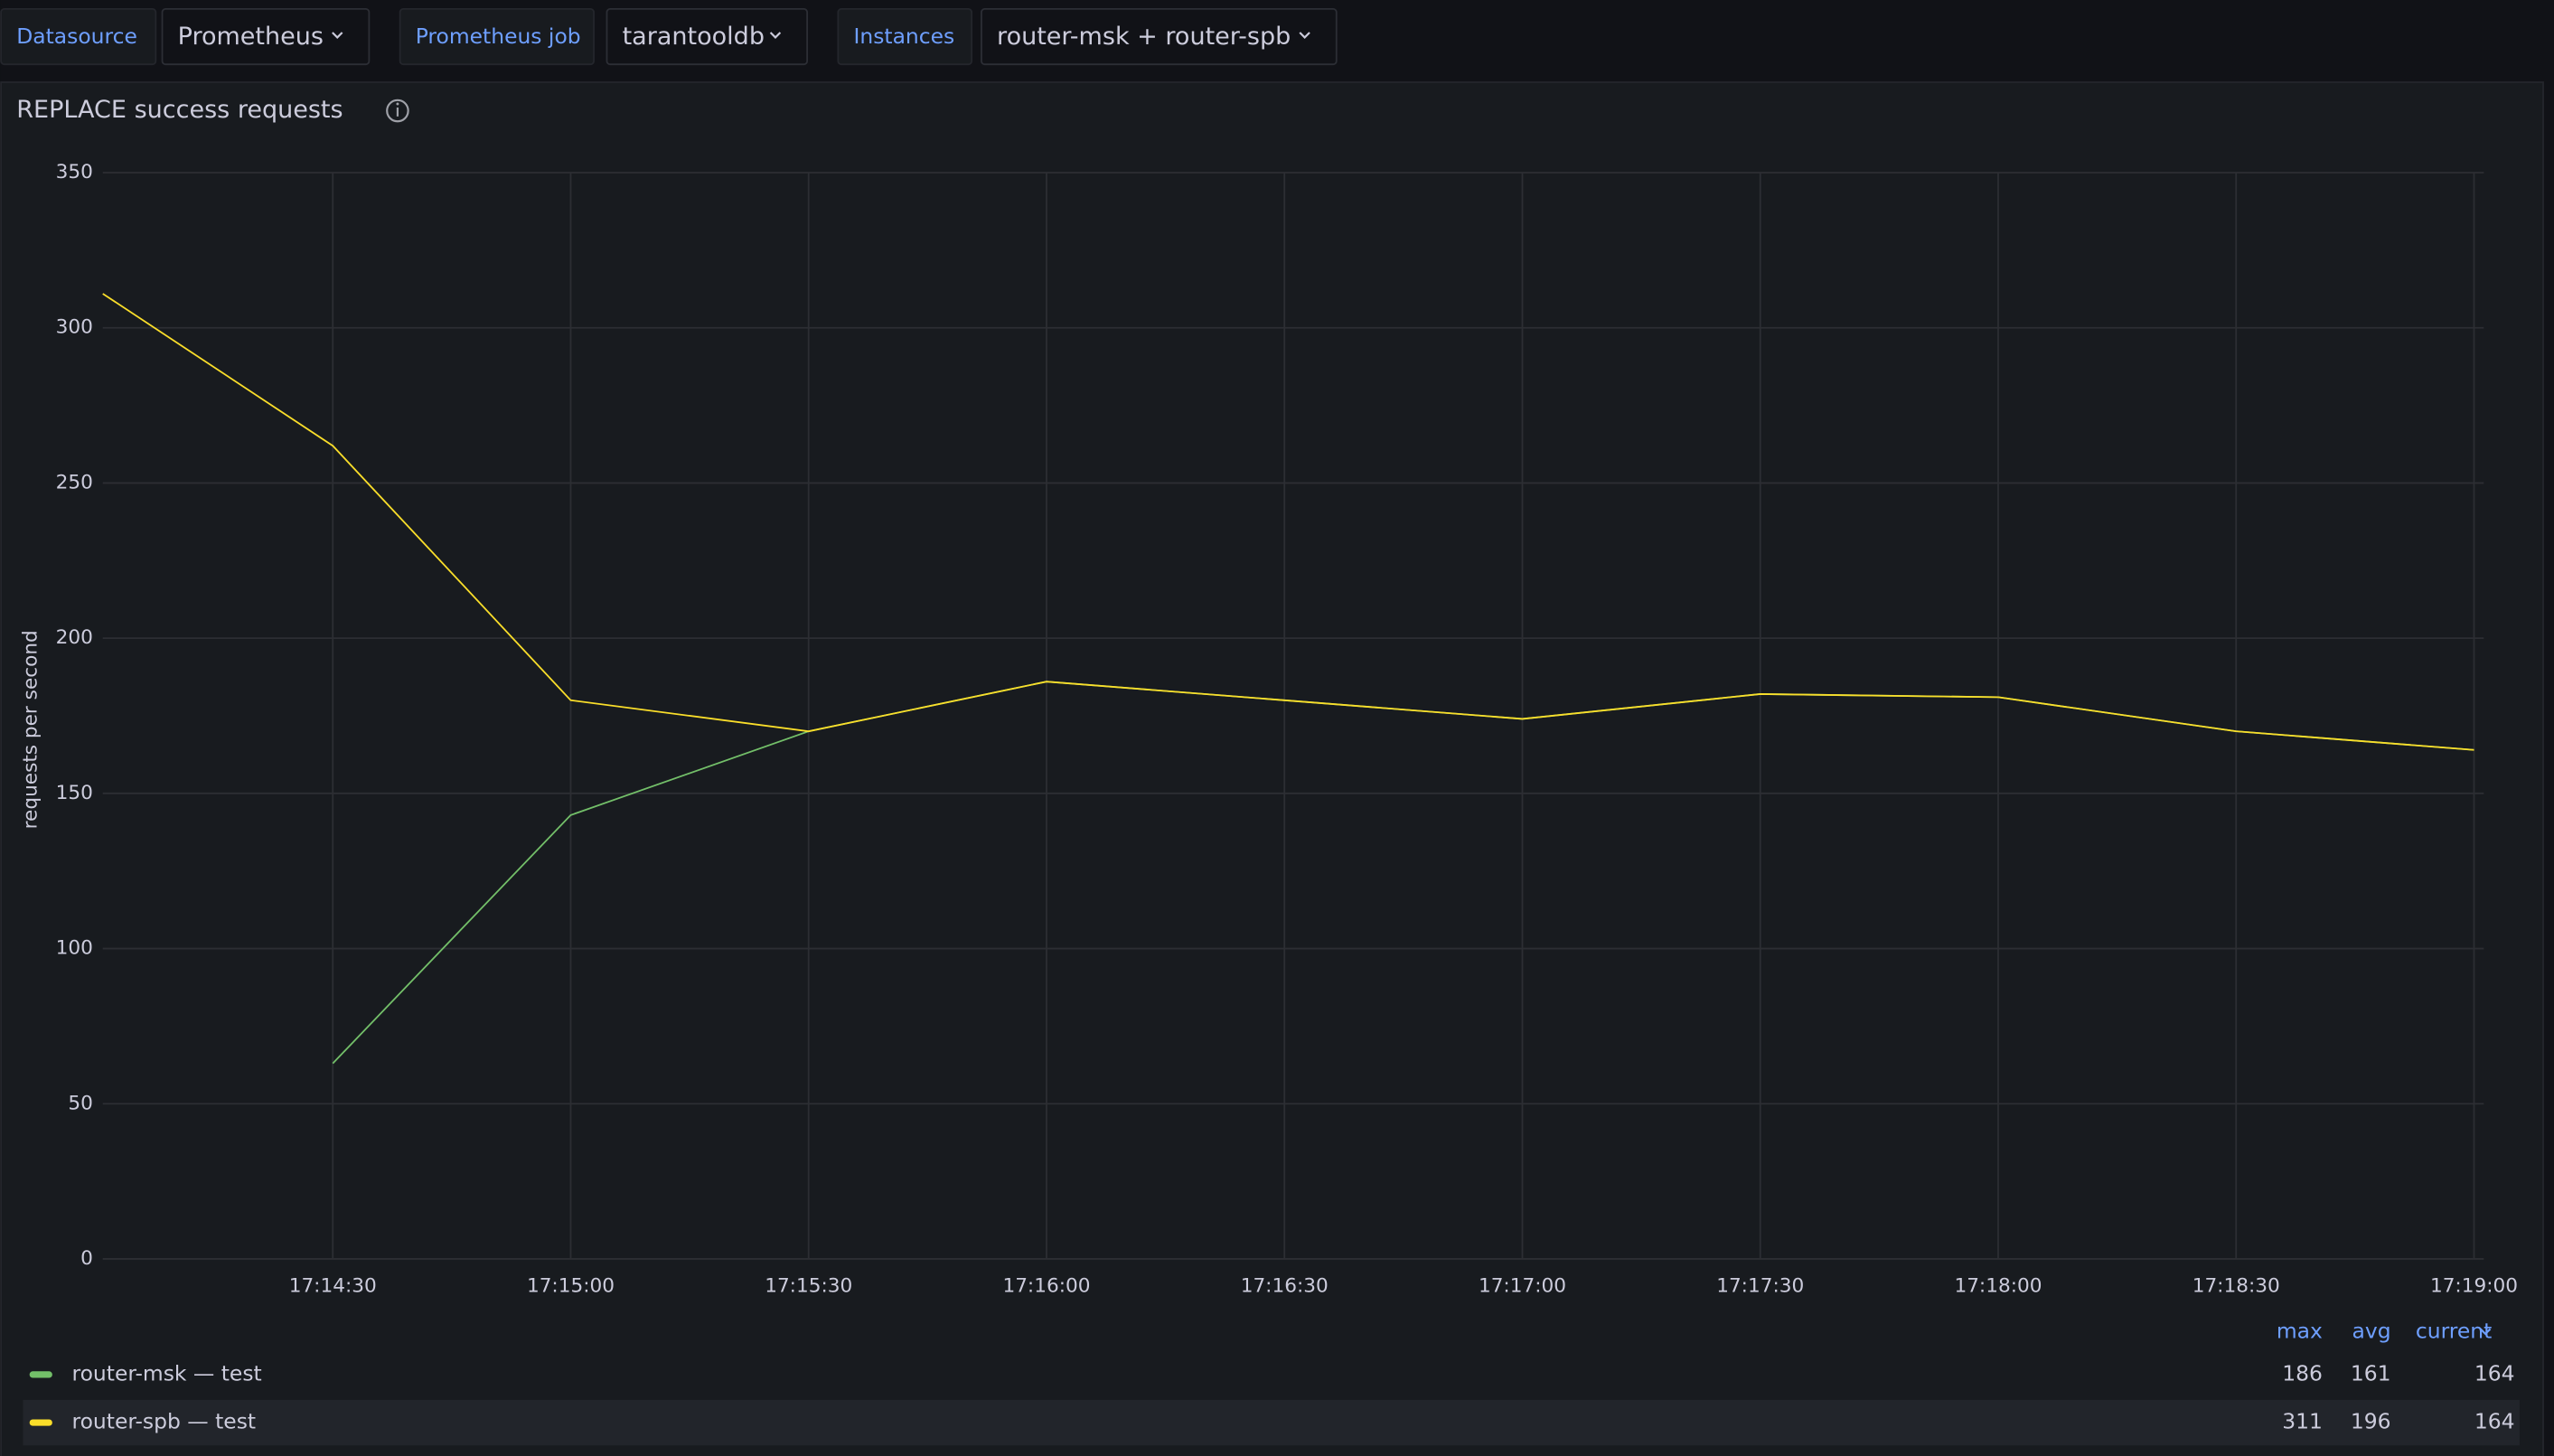  What do you see at coordinates (179, 110) in the screenshot?
I see `panel-title: REPLACE success requests` at bounding box center [179, 110].